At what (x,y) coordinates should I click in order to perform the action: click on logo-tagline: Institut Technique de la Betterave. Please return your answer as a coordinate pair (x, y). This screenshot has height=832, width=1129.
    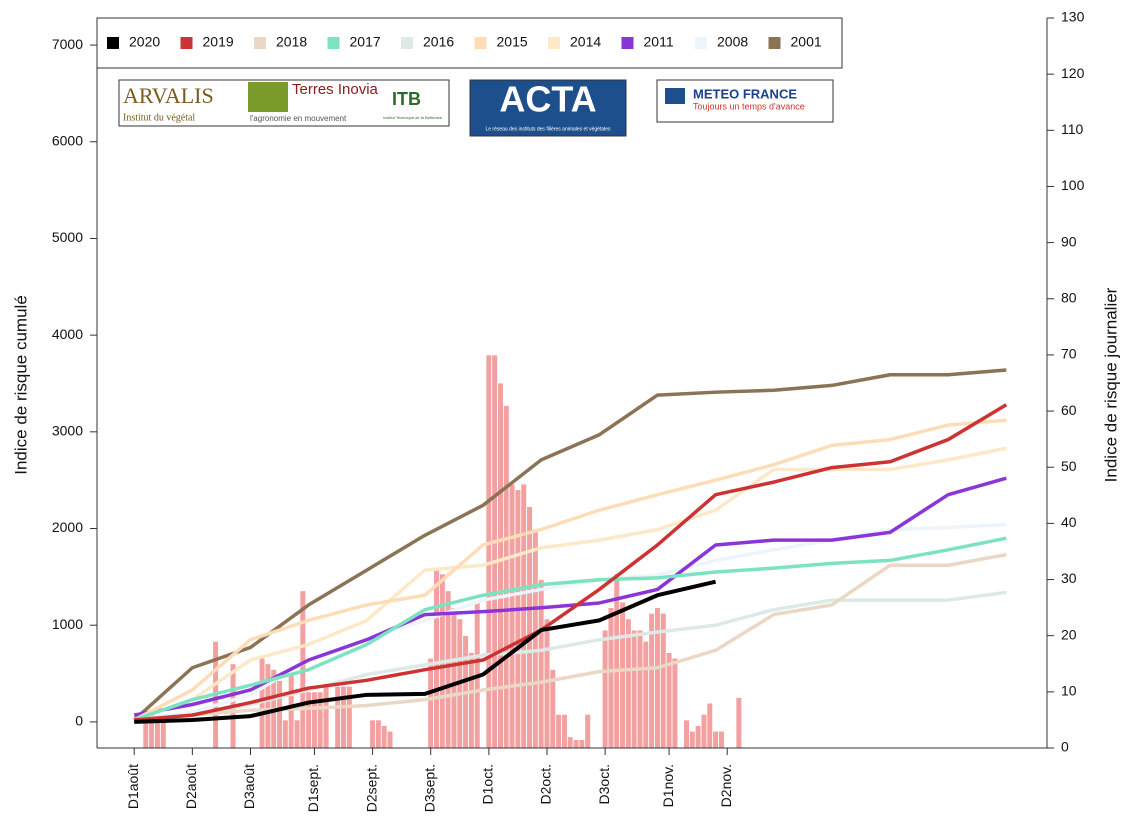
    Looking at the image, I should click on (413, 117).